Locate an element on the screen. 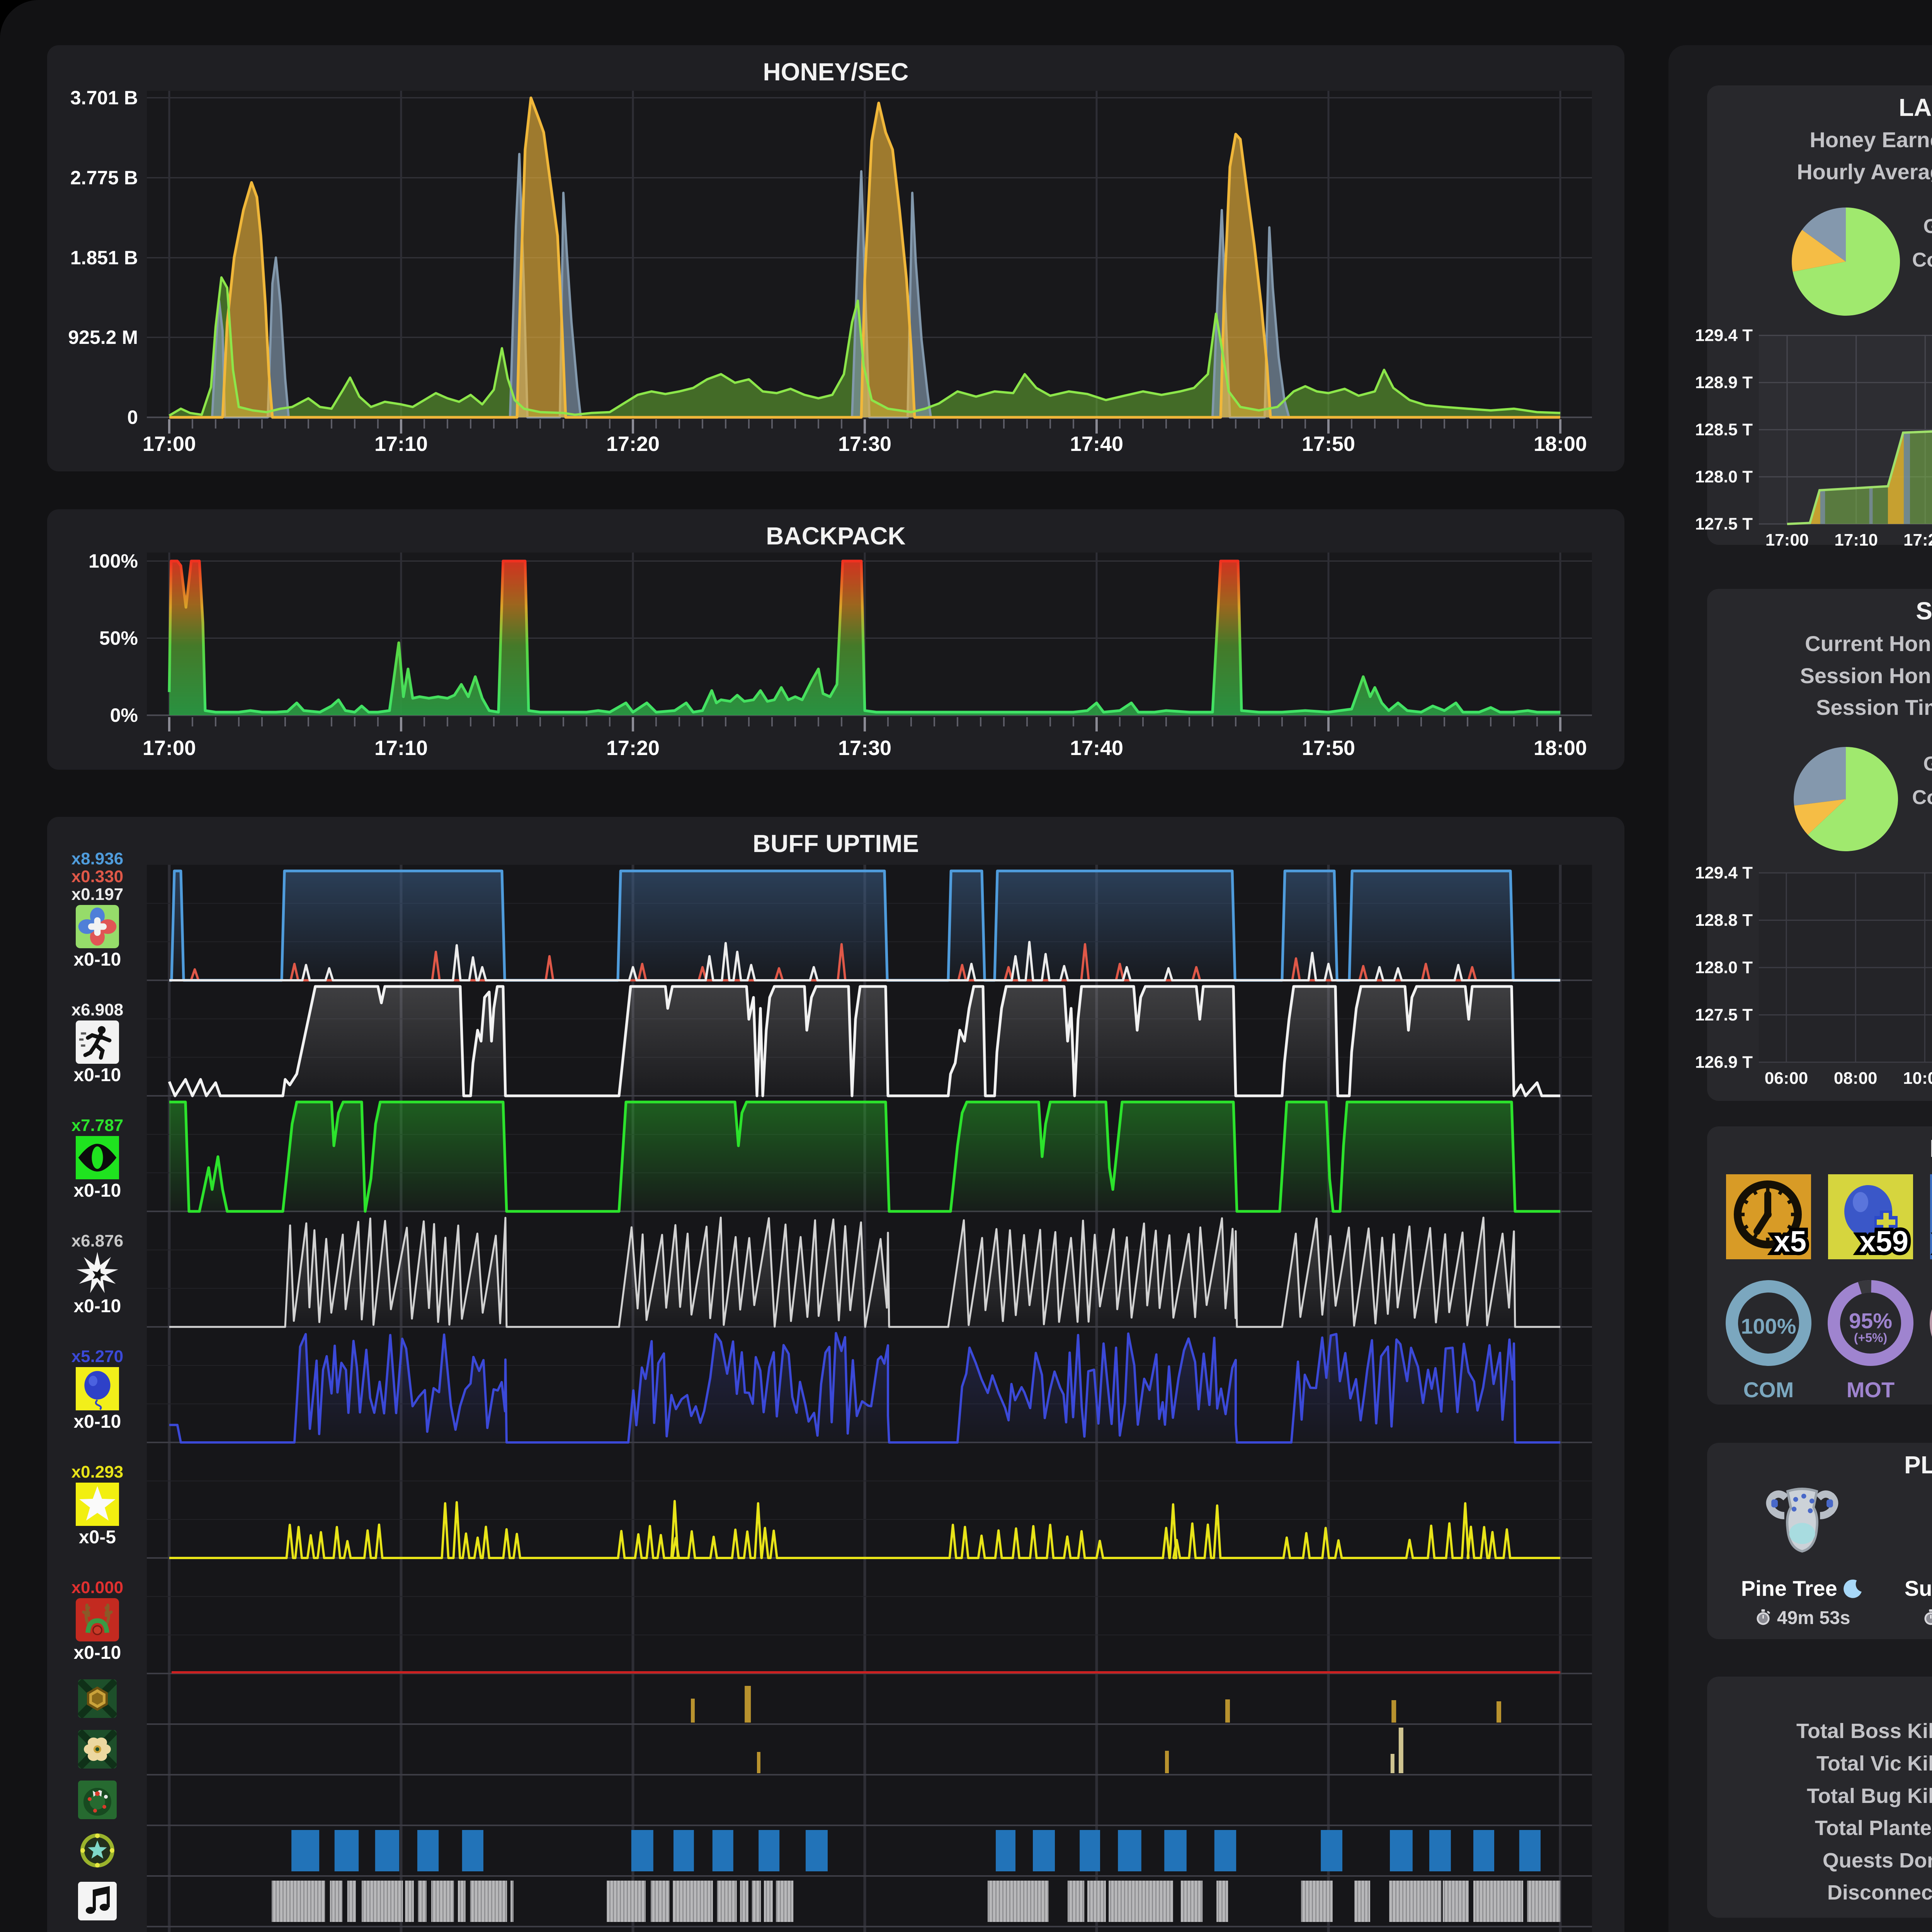 This screenshot has height=1932, width=1932. svg-text: 128.5 T is located at coordinates (1724, 429).